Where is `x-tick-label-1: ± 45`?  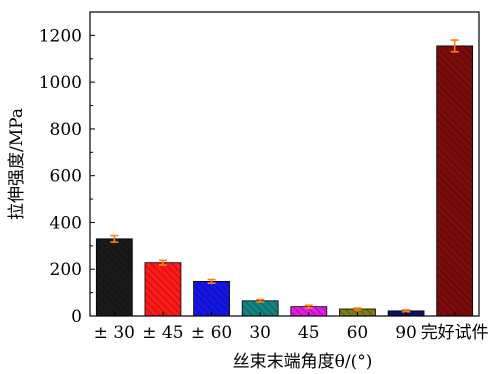 x-tick-label-1: ± 45 is located at coordinates (162, 333).